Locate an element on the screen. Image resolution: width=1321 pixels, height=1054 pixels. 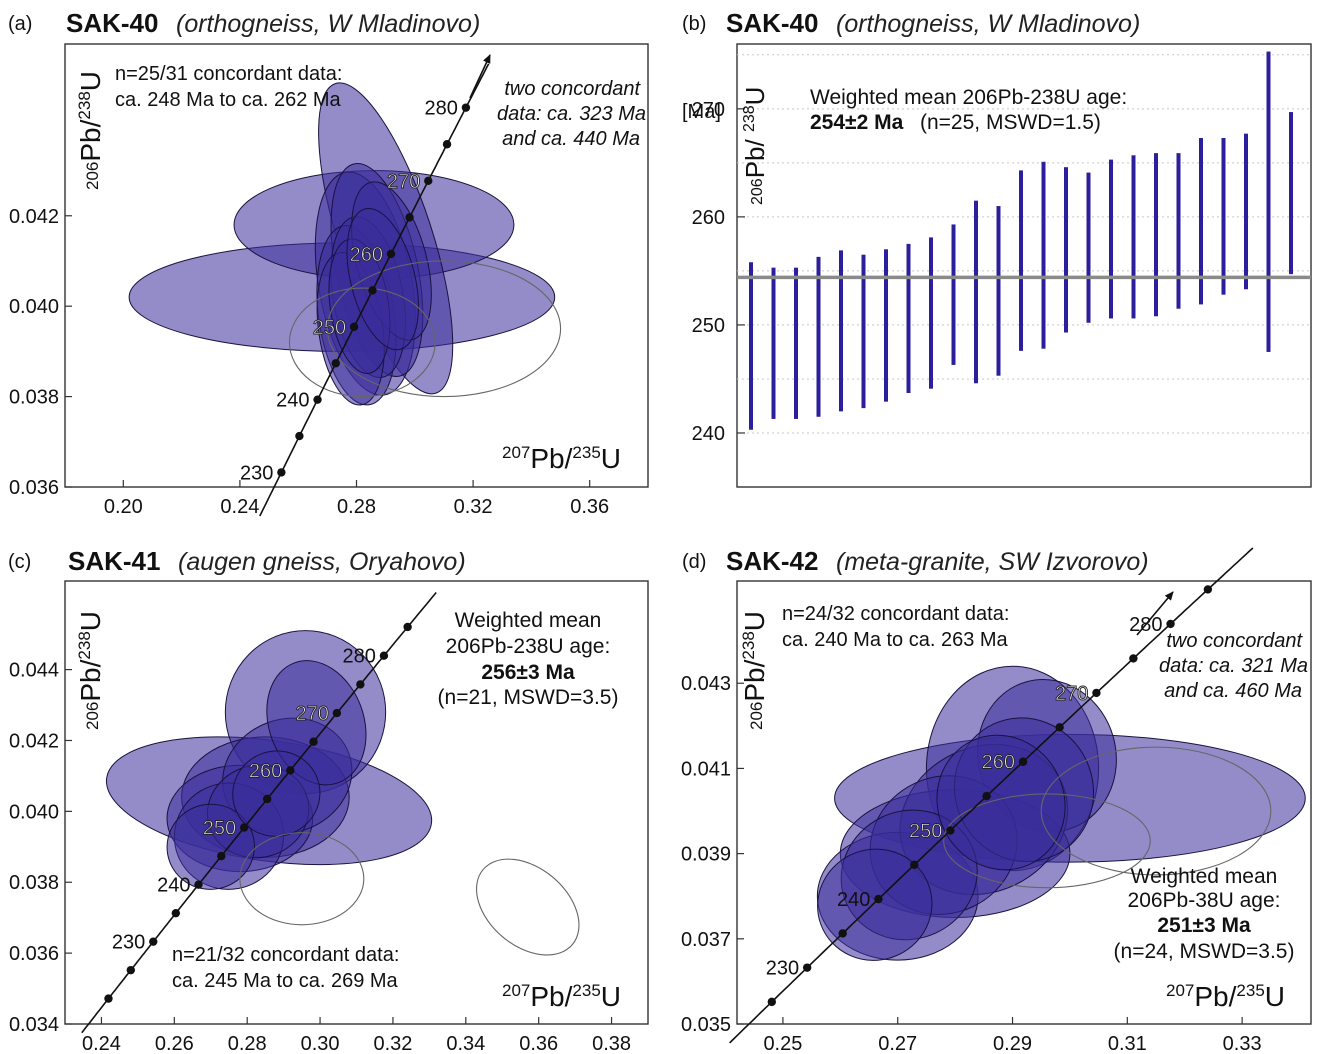
y-unit-label: [Ma] is located at coordinates (701, 112).